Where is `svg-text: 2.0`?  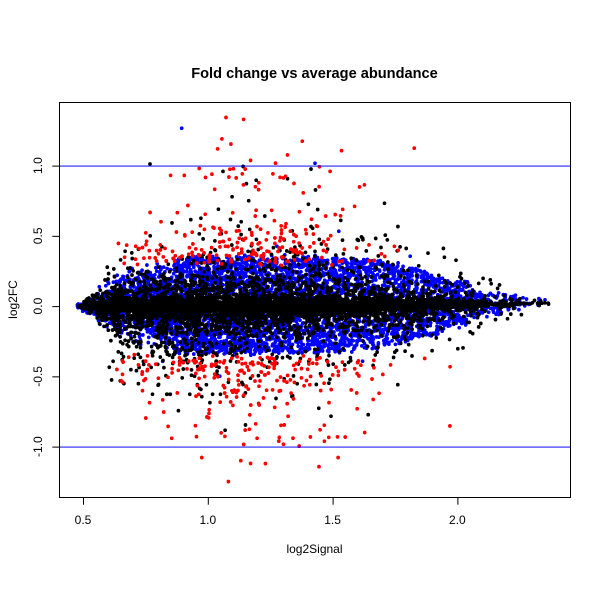 svg-text: 2.0 is located at coordinates (457, 520).